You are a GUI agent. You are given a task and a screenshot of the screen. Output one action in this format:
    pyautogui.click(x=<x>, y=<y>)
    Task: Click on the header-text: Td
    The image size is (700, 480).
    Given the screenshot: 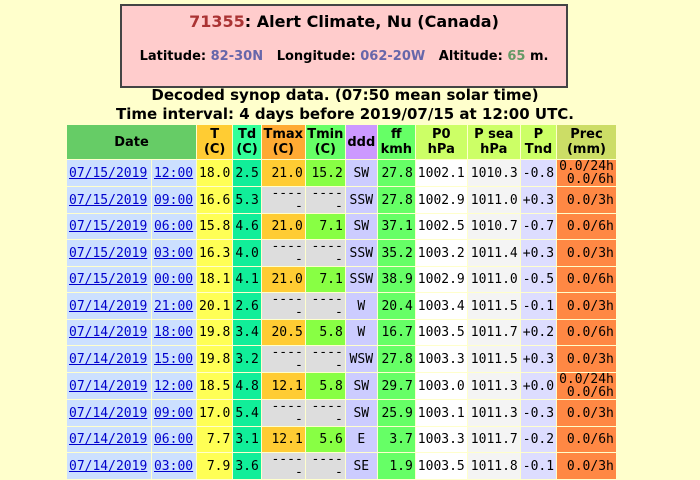 What is the action you would take?
    pyautogui.click(x=247, y=134)
    